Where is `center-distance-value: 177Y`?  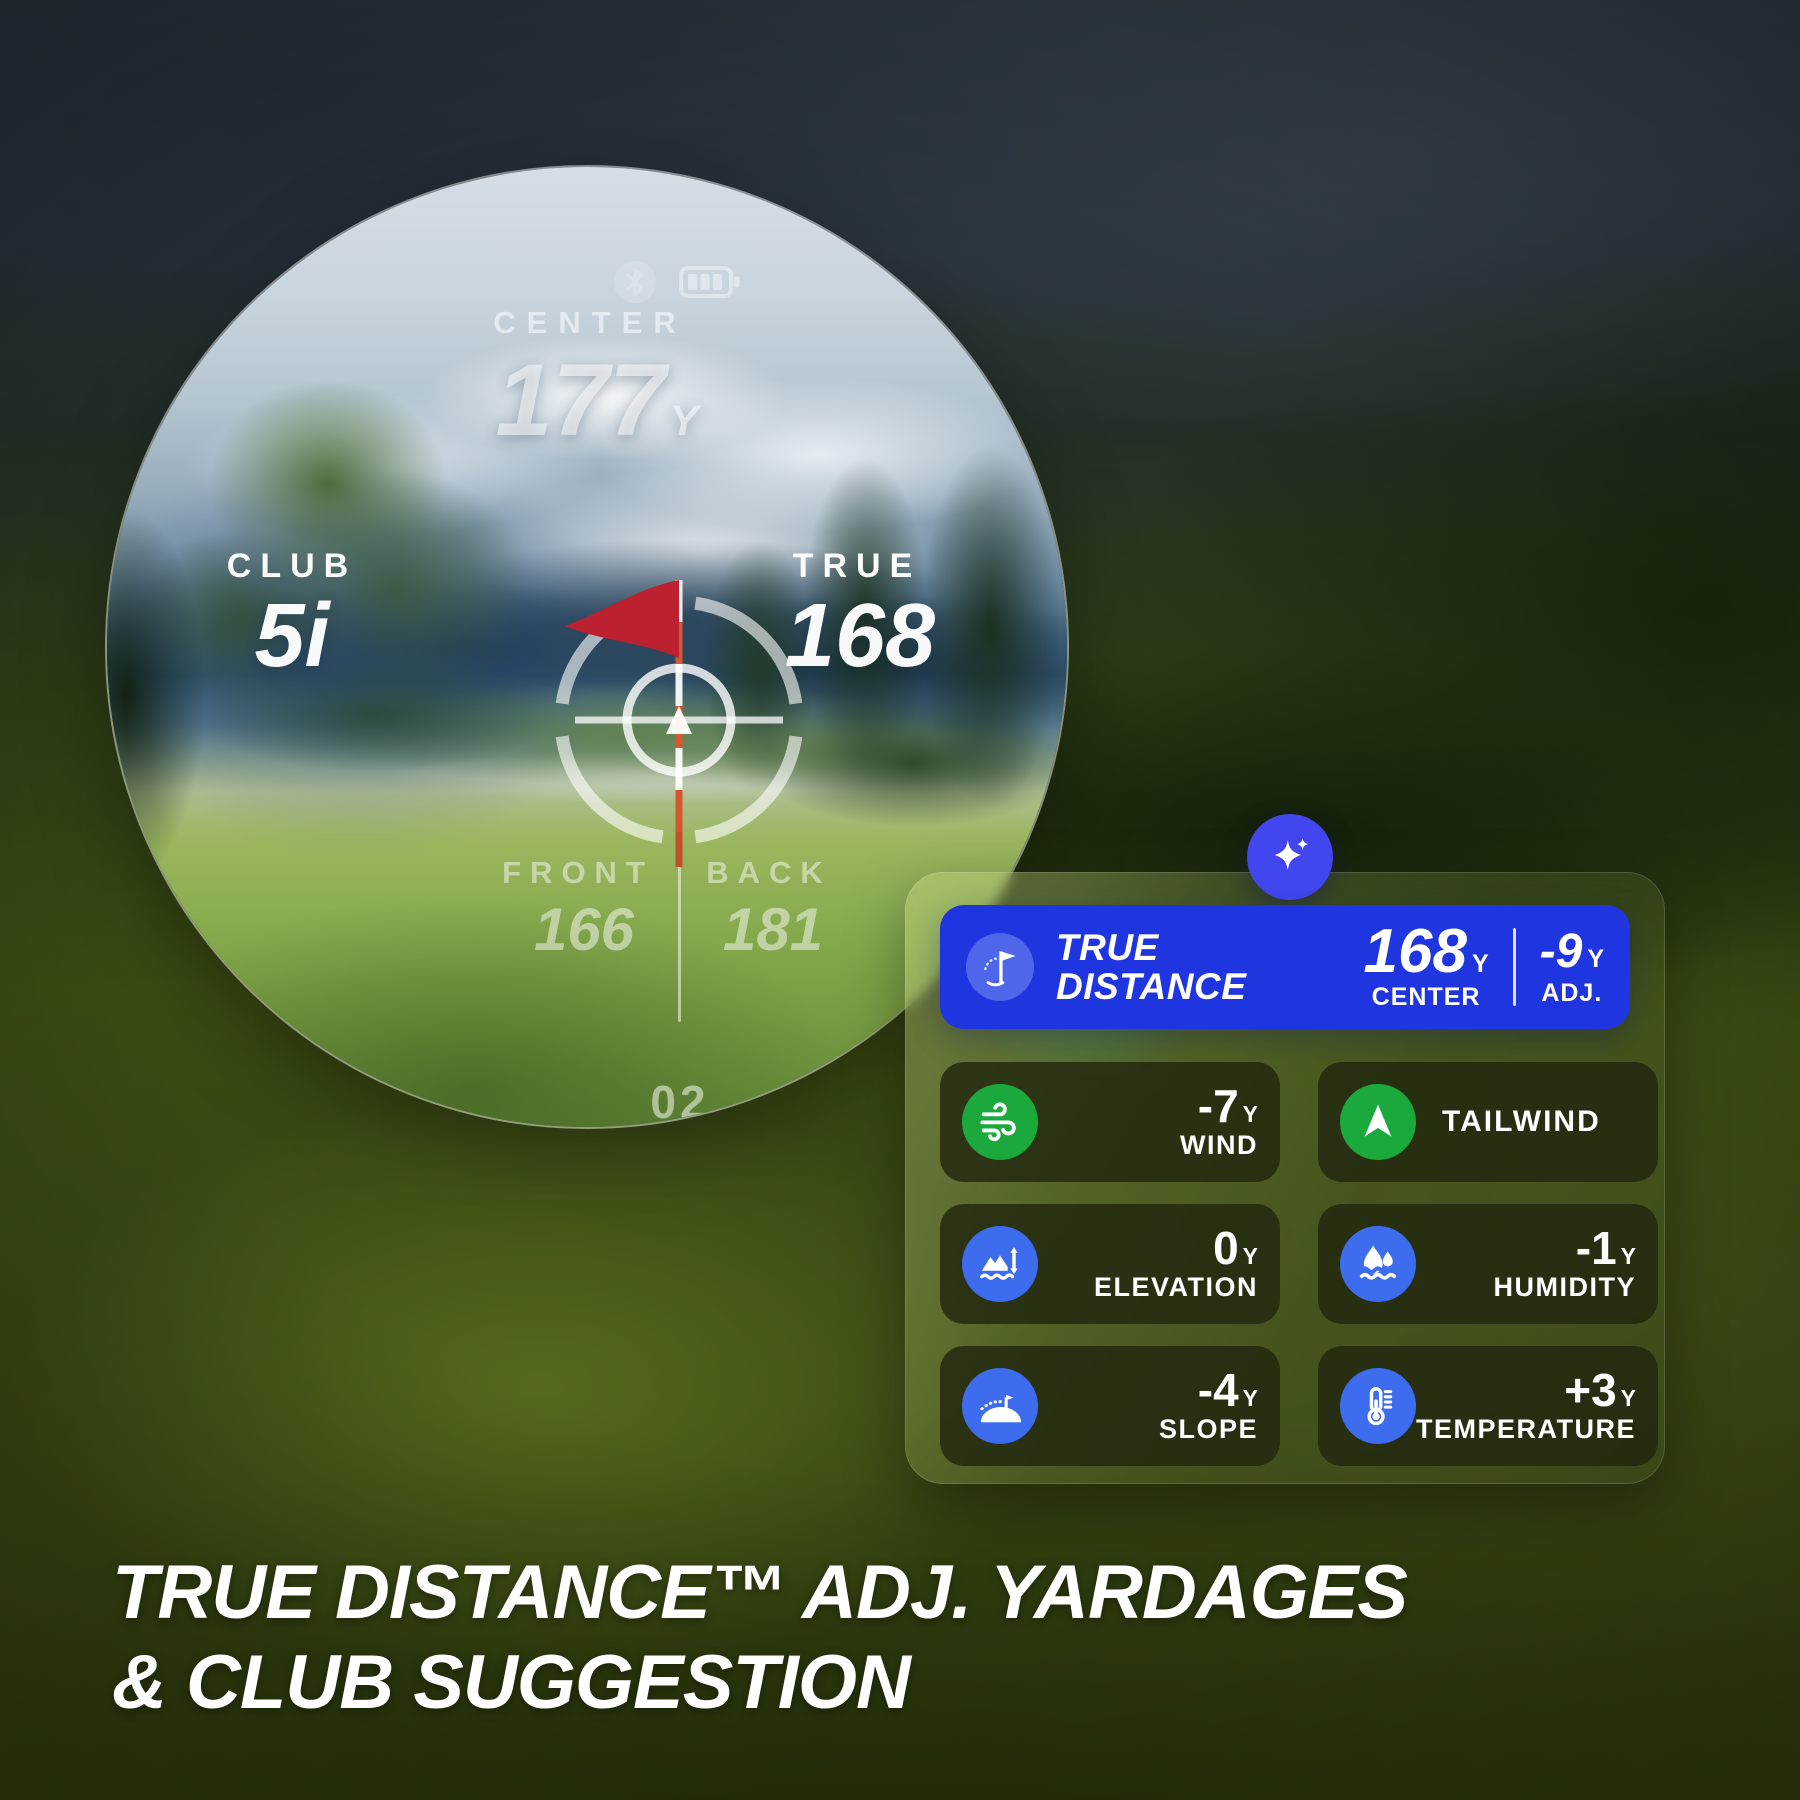 center-distance-value: 177Y is located at coordinates (597, 400).